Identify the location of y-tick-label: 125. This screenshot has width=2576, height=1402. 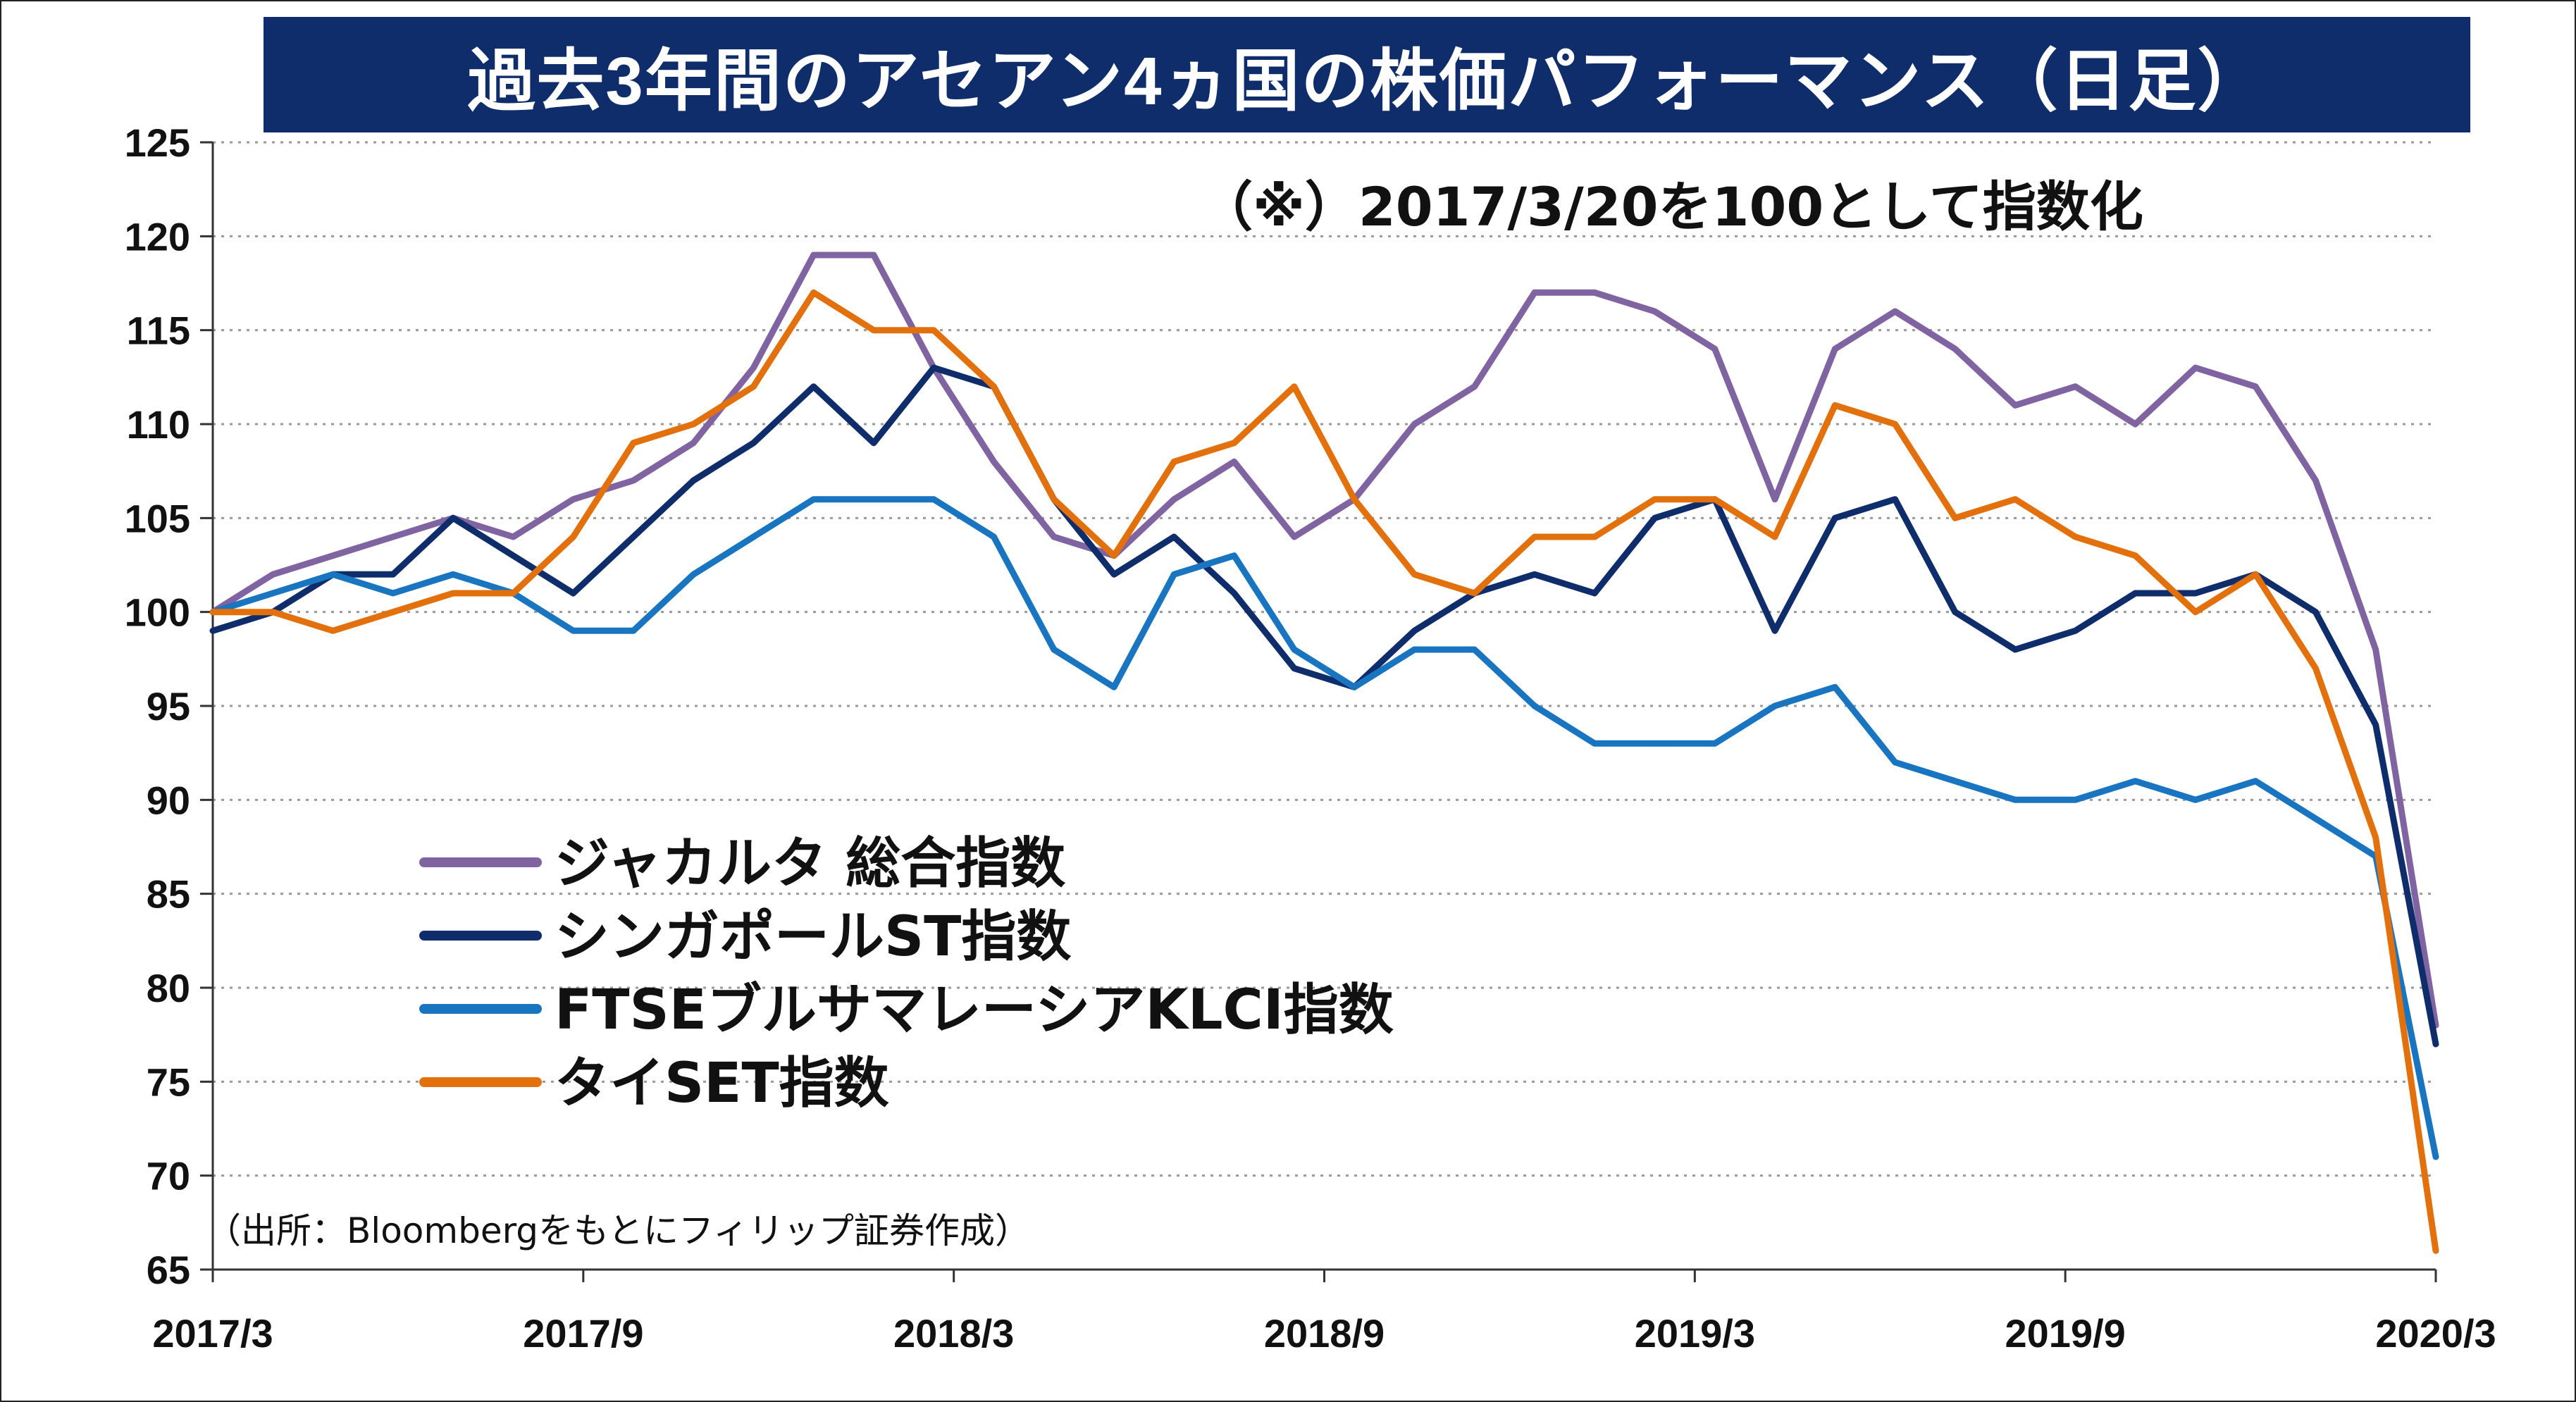
(157, 142).